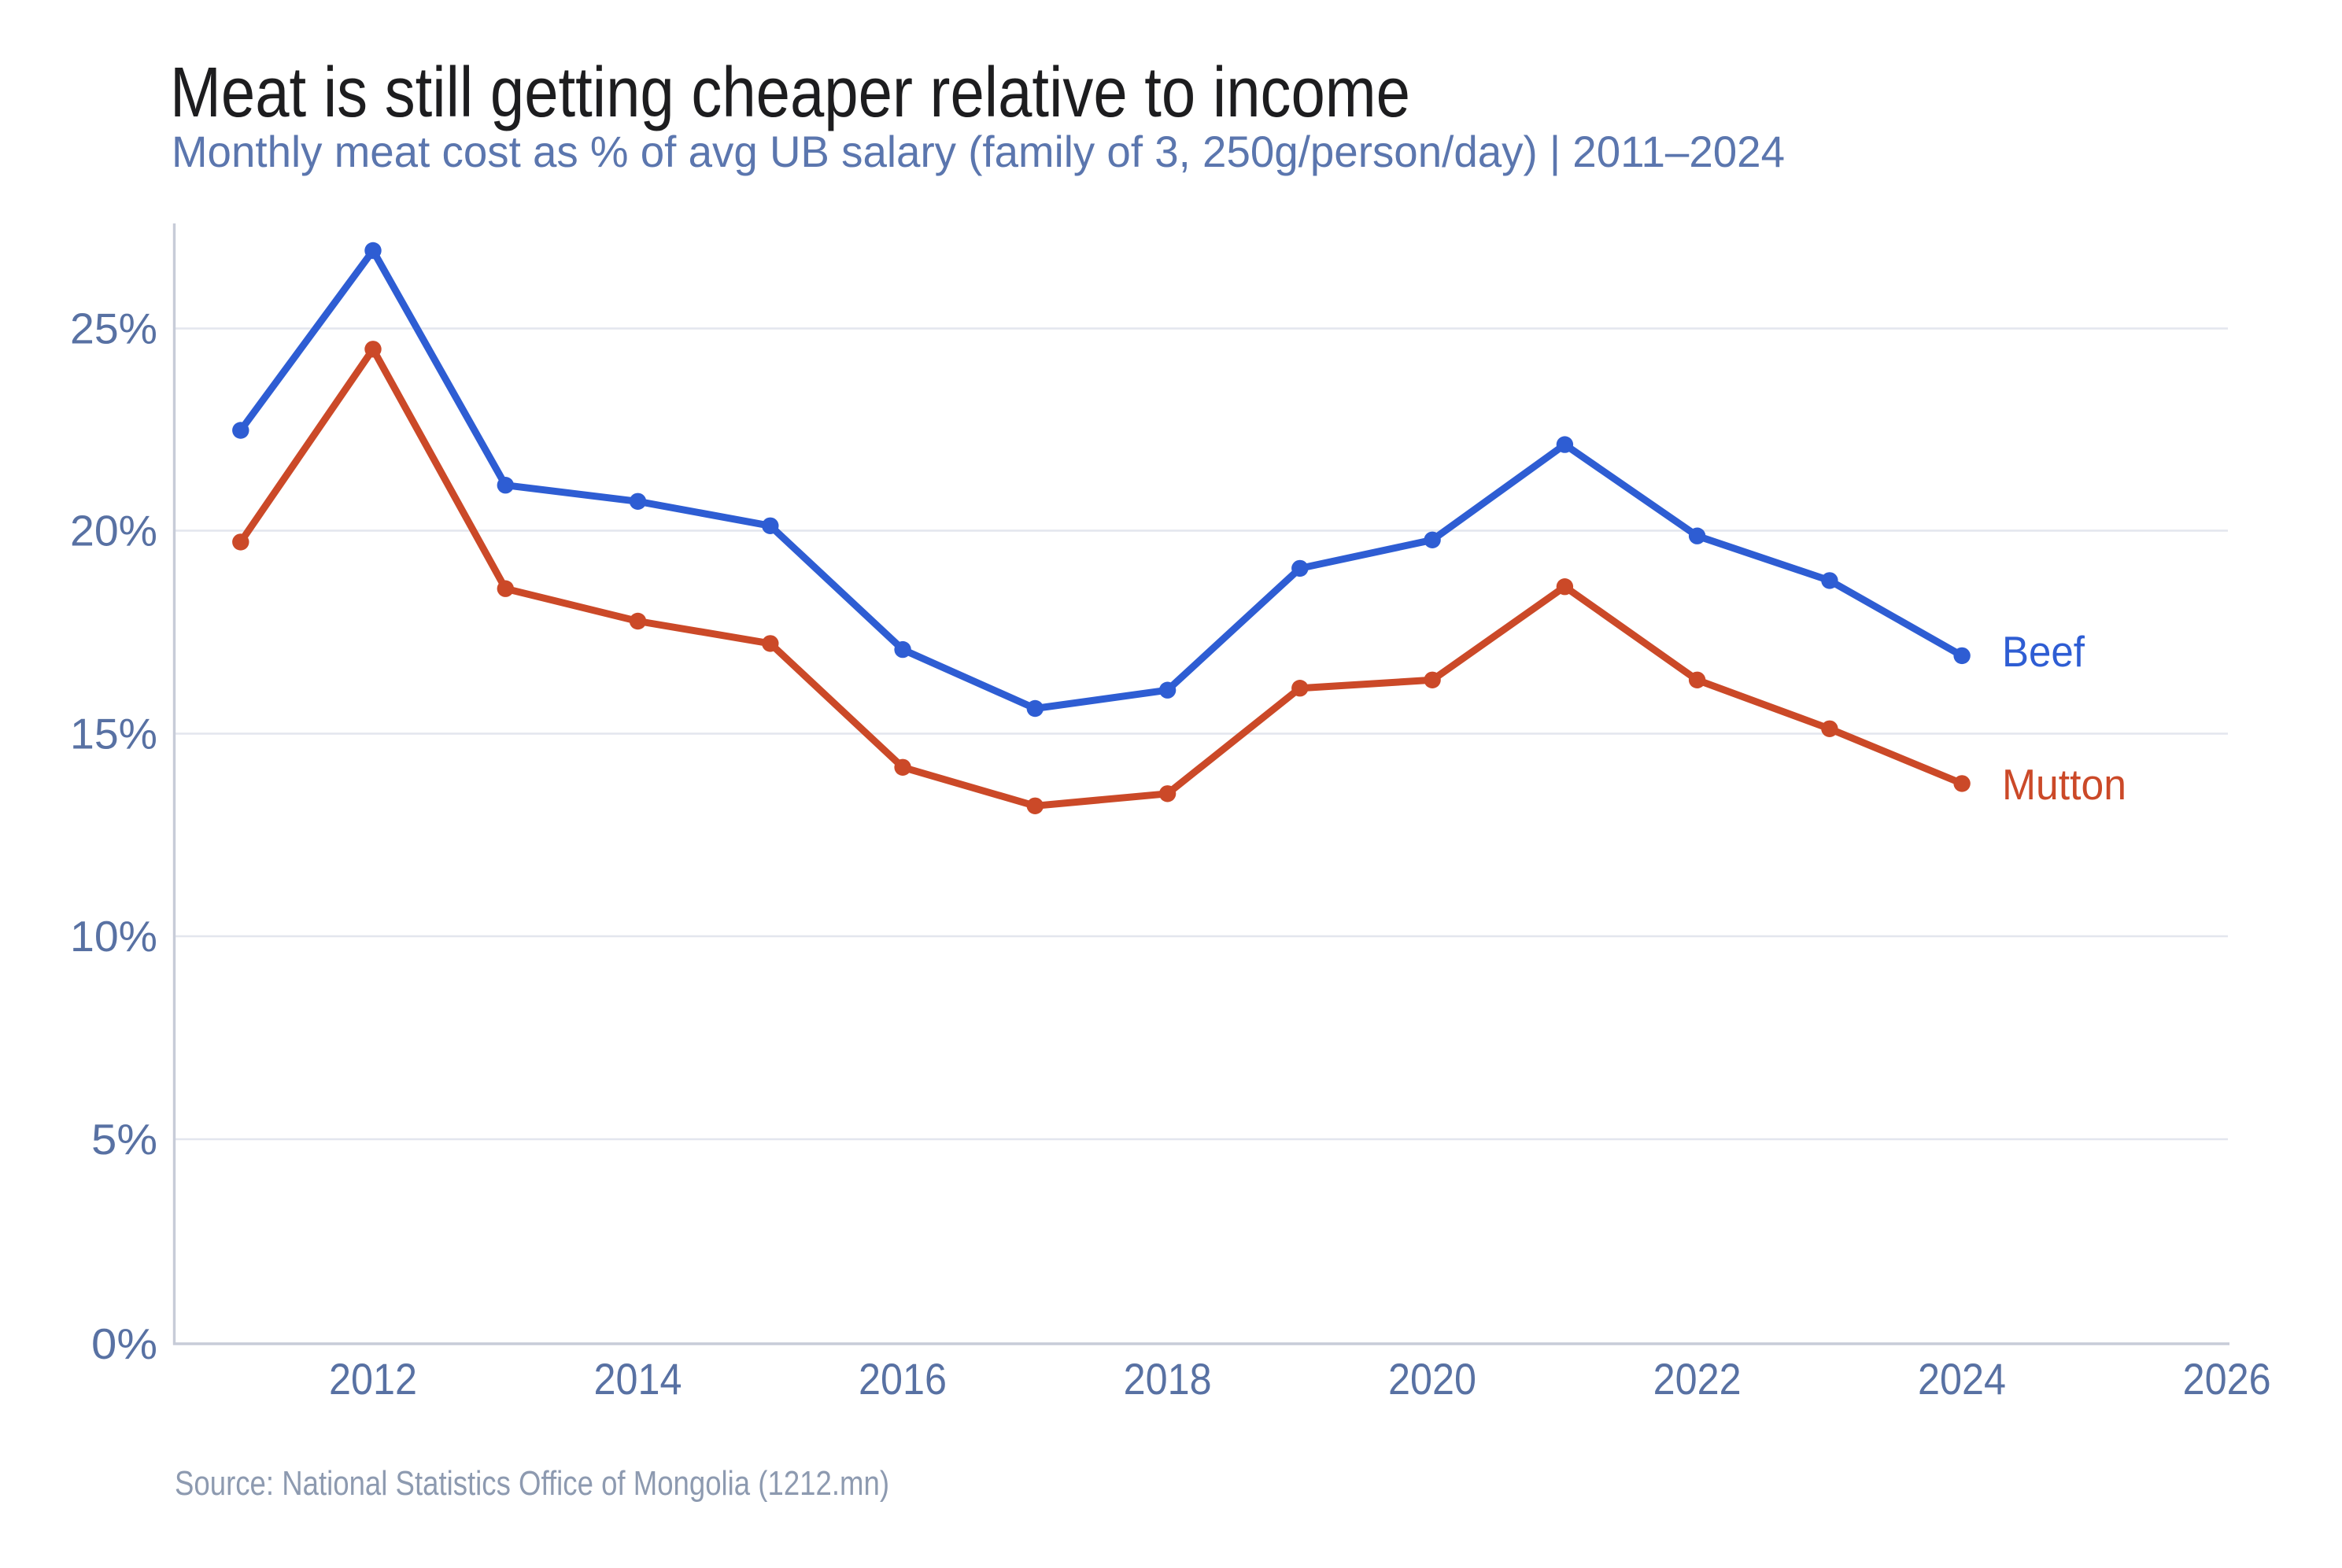 Image resolution: width=2342 pixels, height=1568 pixels. Describe the element at coordinates (113, 734) in the screenshot. I see `svg-text: 15%` at that location.